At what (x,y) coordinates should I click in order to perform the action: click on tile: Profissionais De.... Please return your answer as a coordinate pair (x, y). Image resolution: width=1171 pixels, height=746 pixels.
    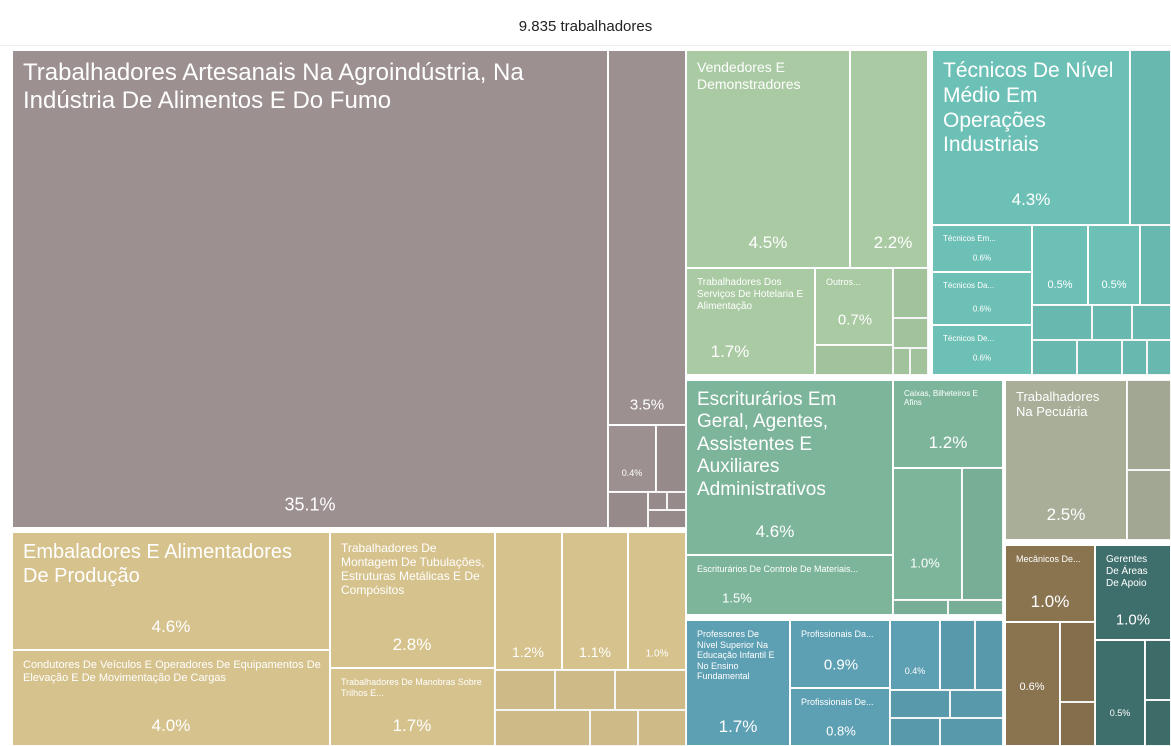
    Looking at the image, I should click on (840, 717).